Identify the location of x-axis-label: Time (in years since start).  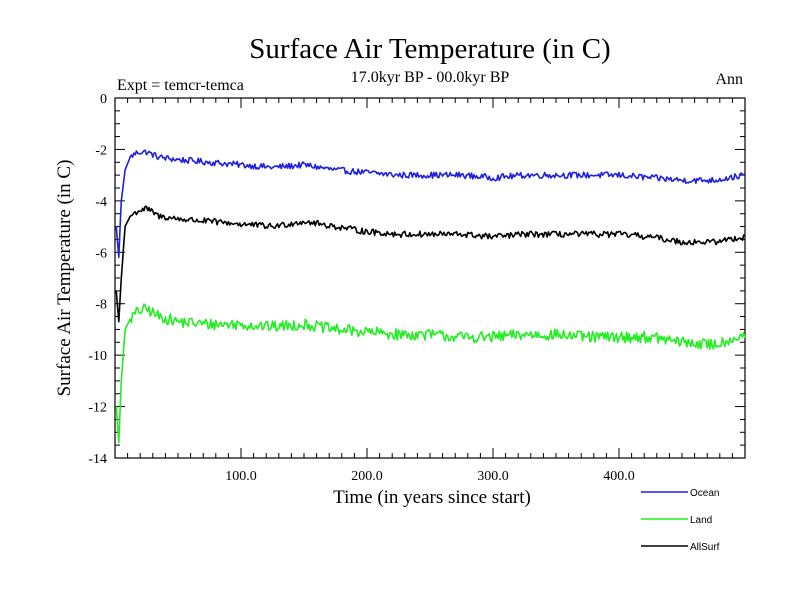
(432, 497).